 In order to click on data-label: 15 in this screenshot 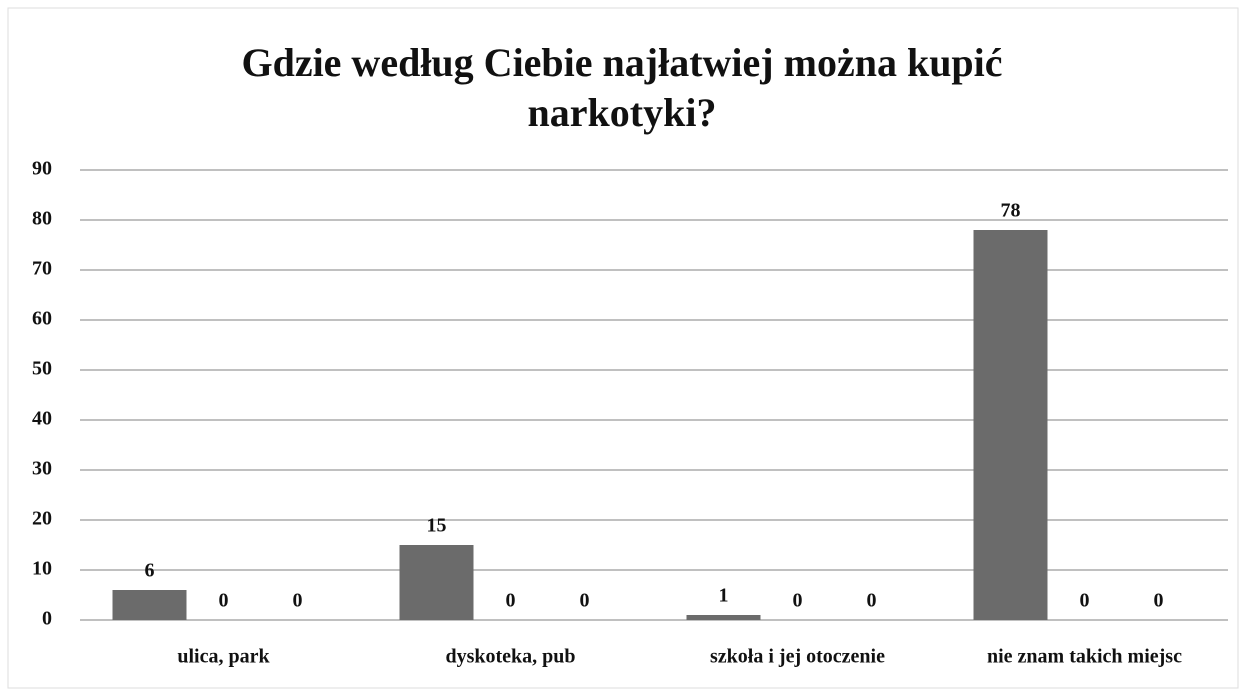, I will do `click(437, 526)`.